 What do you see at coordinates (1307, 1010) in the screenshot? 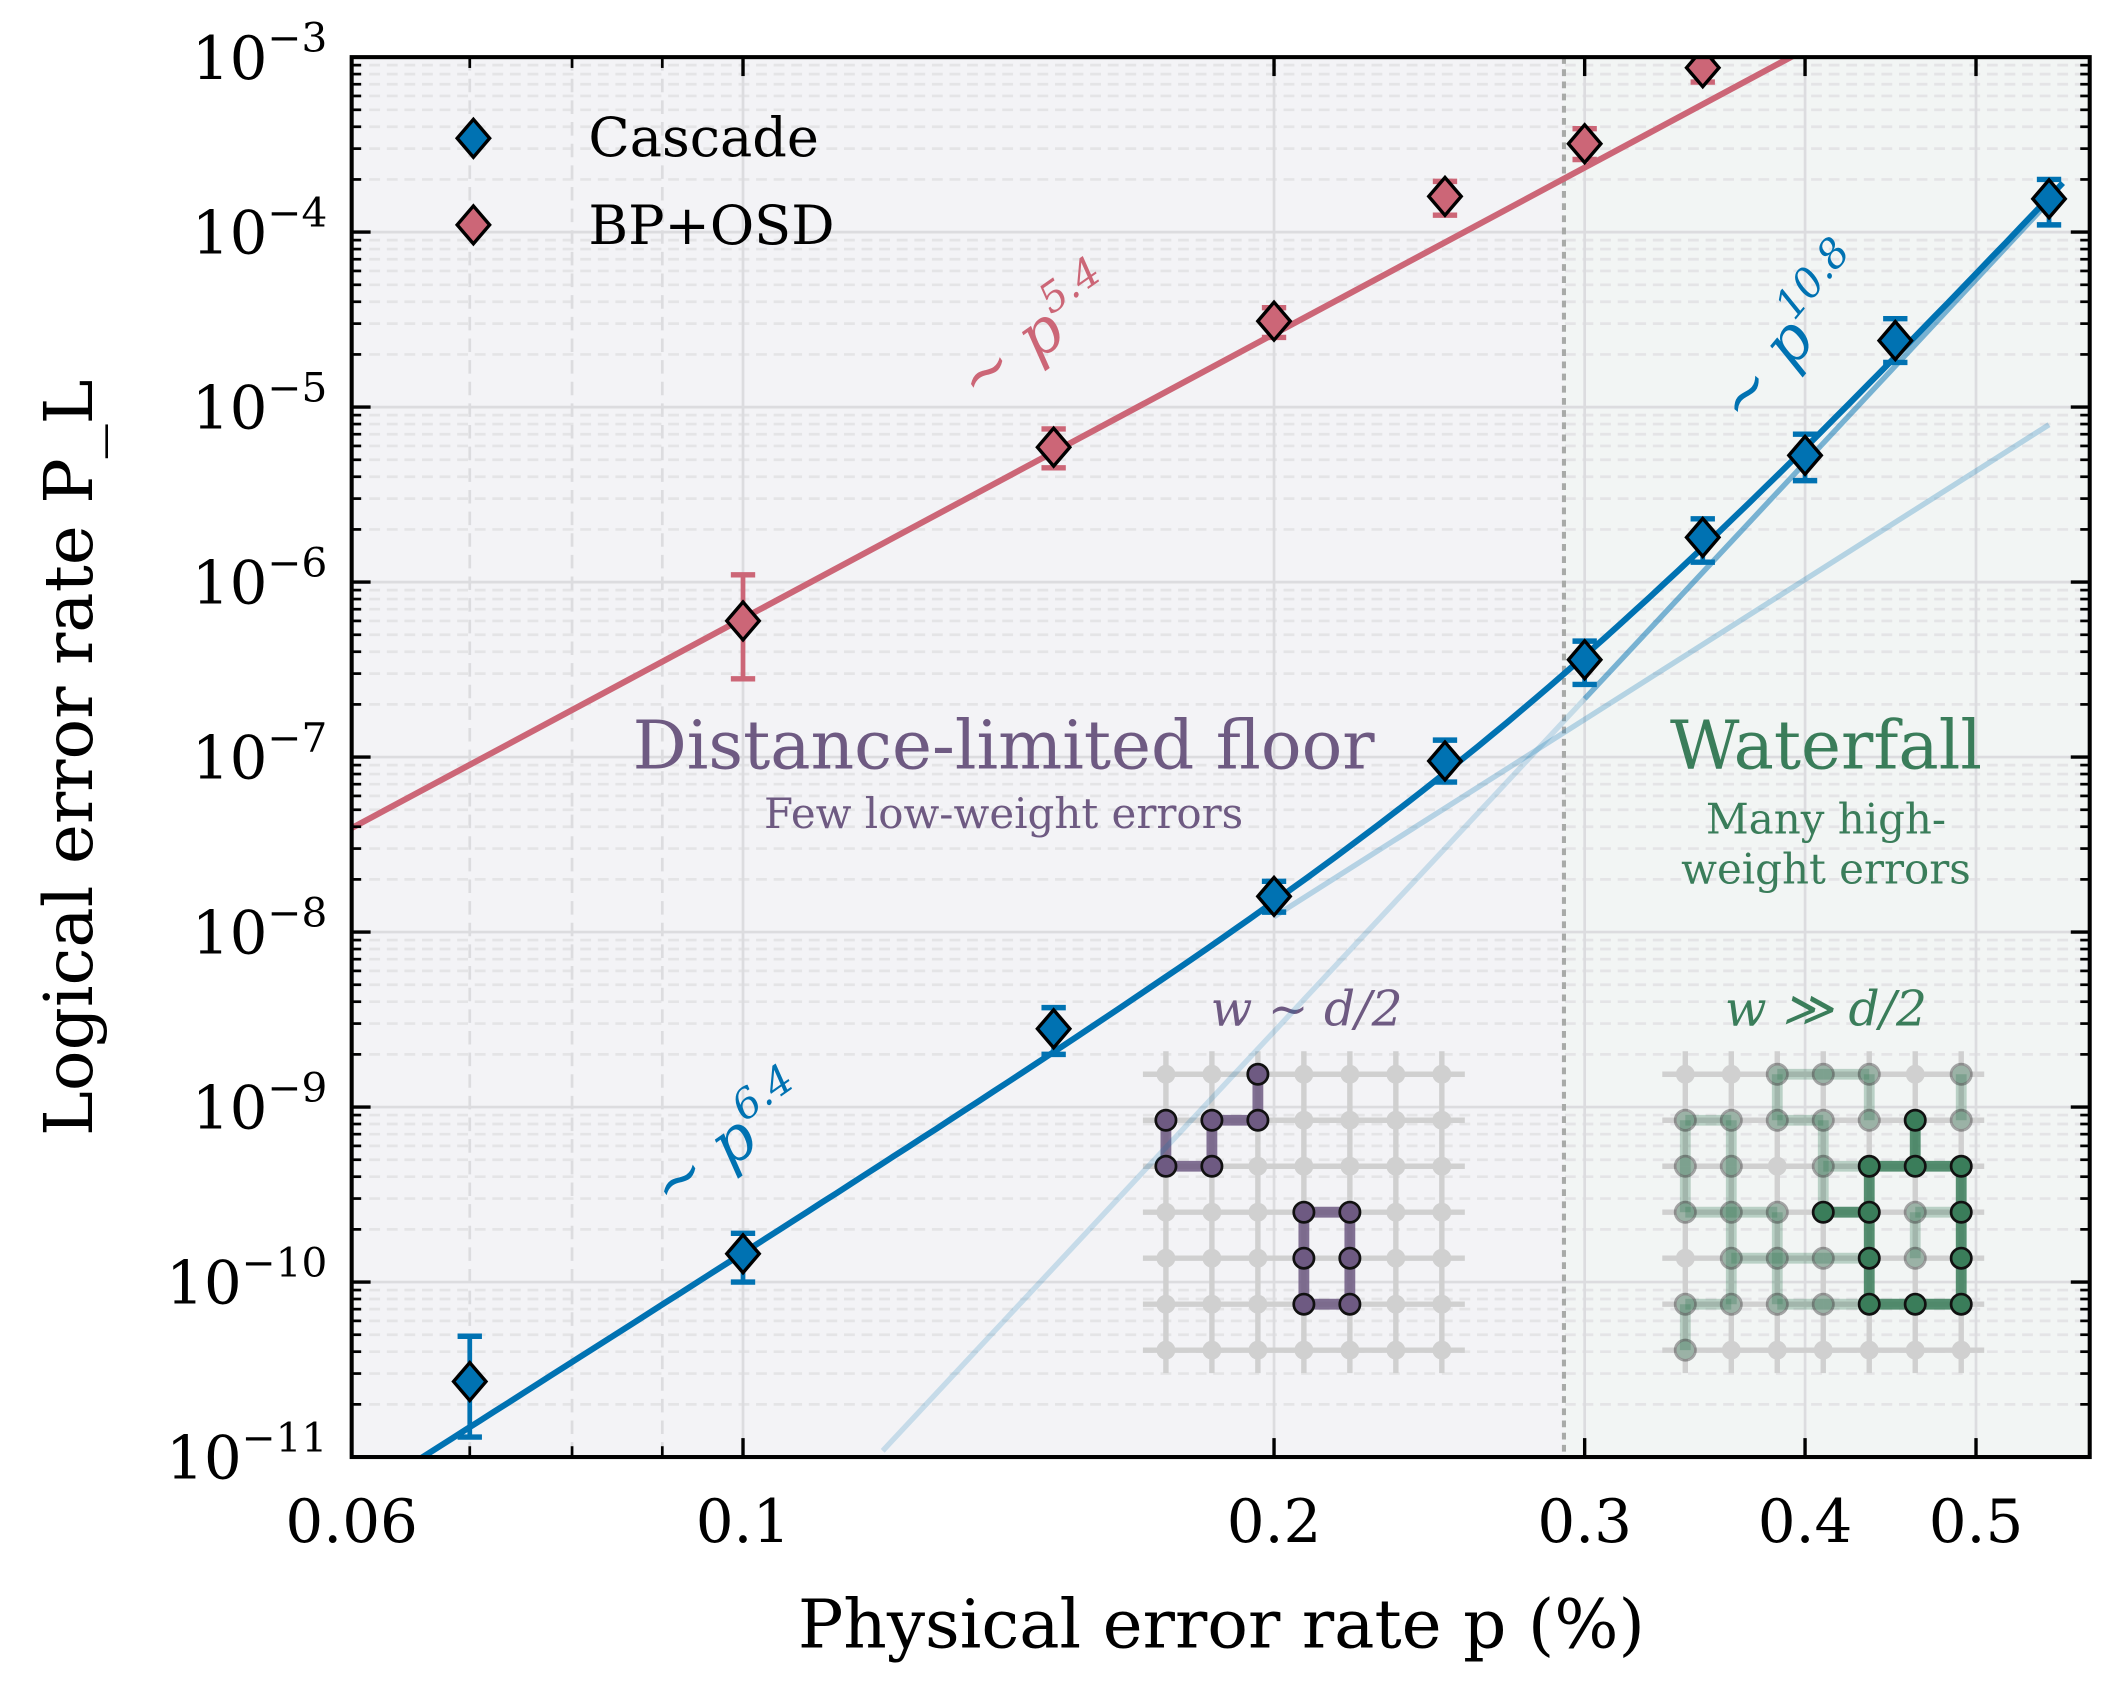
I see `floor-inset-label: w ∼ d/2` at bounding box center [1307, 1010].